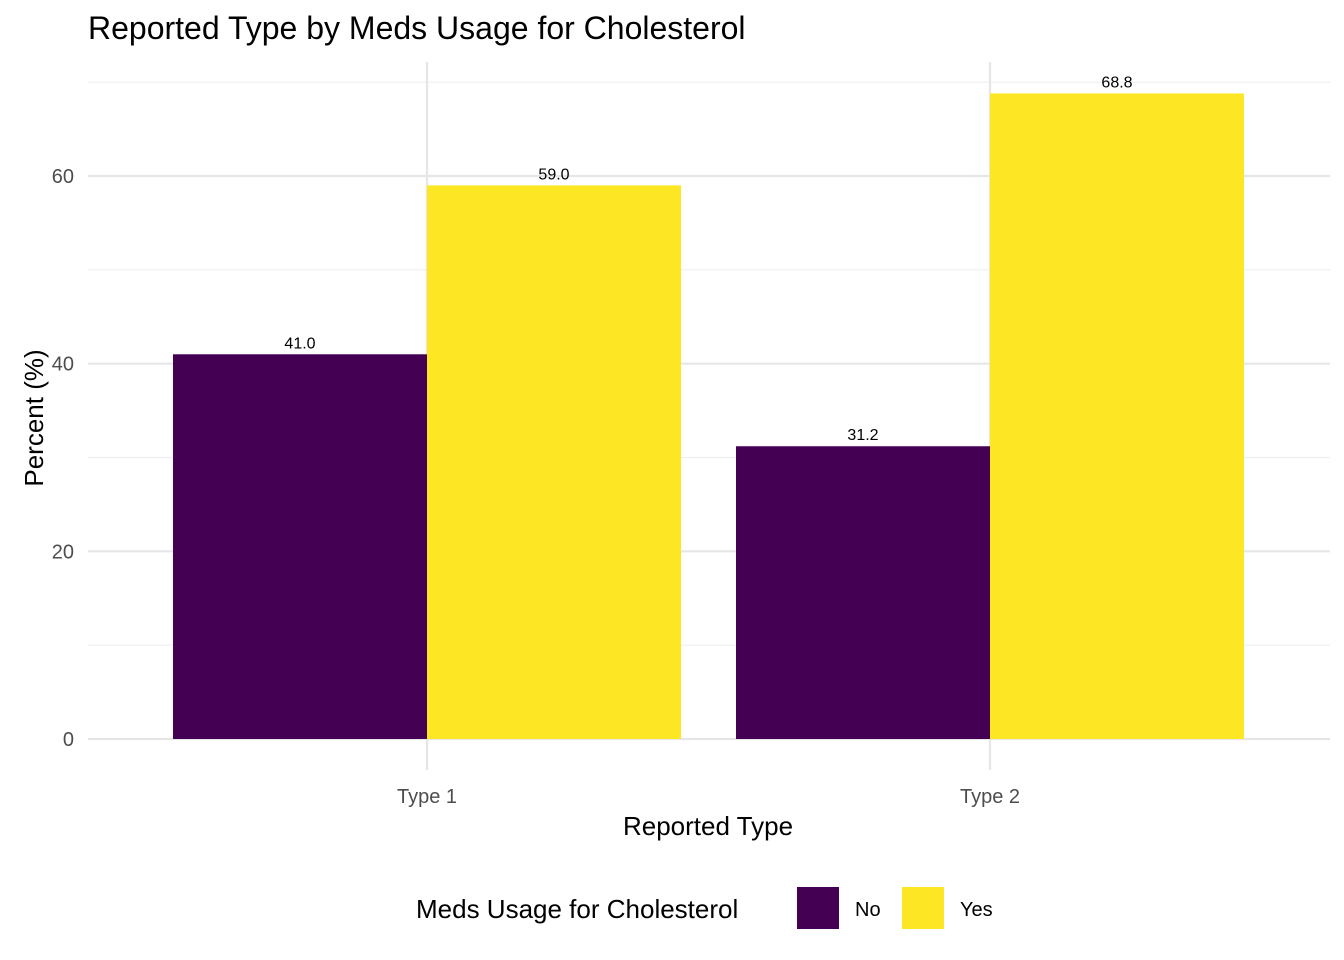 This screenshot has width=1344, height=960. I want to click on legend-title: Meds Usage for Cholesterol, so click(577, 909).